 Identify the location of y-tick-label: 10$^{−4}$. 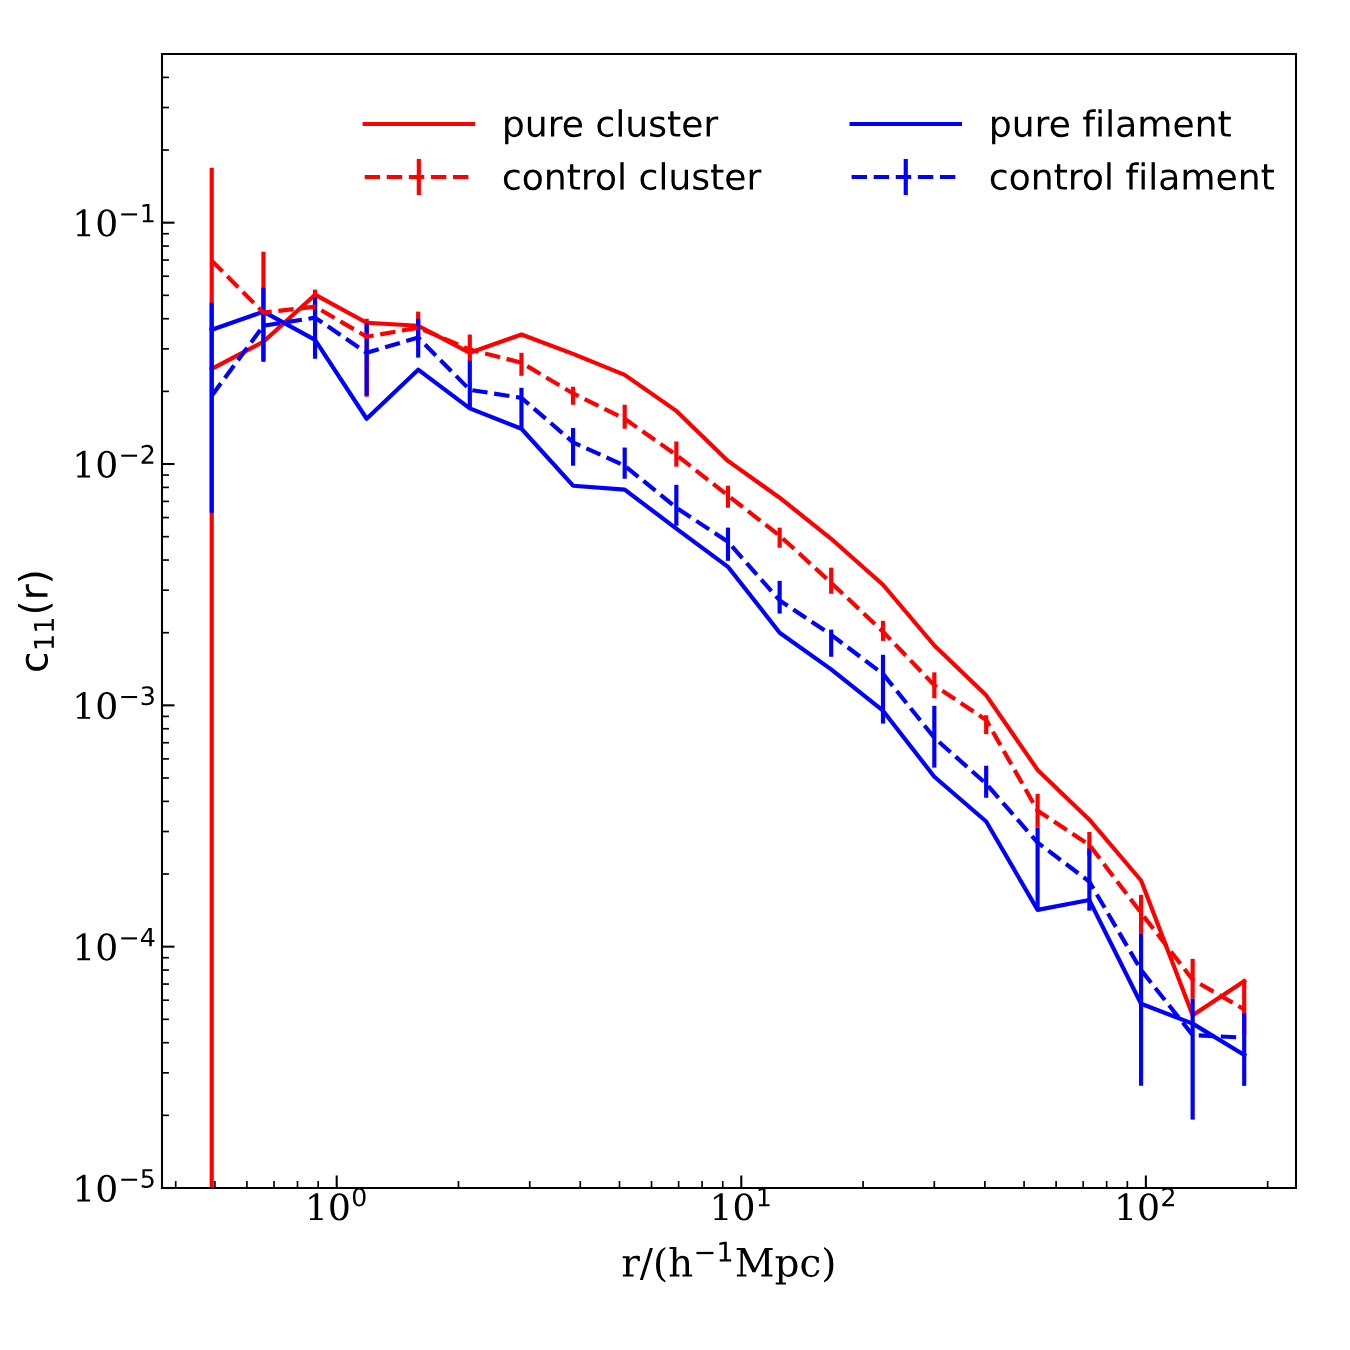
(115, 944).